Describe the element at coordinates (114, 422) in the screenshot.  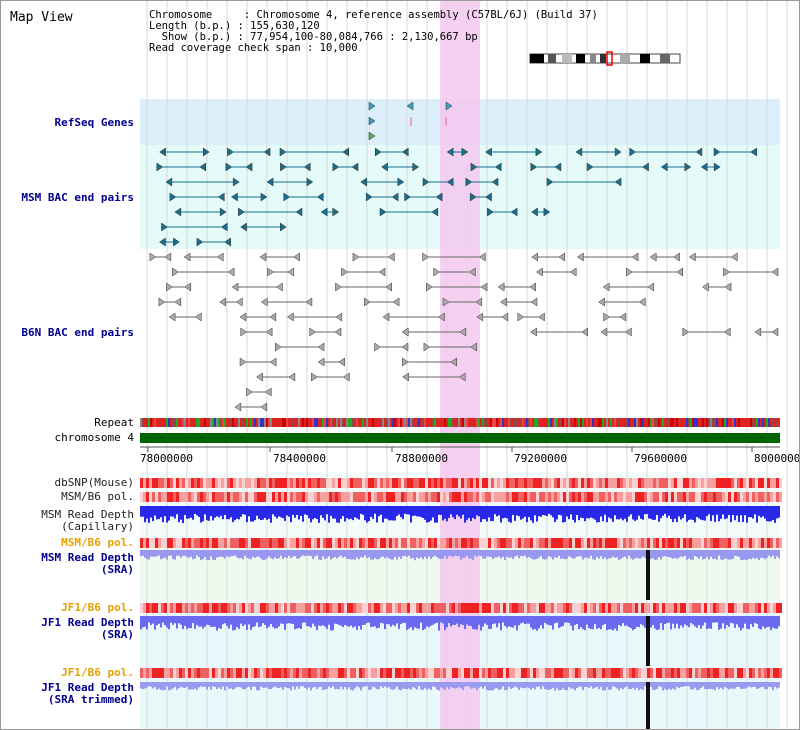
I see `track-label-repeat: Repeat` at that location.